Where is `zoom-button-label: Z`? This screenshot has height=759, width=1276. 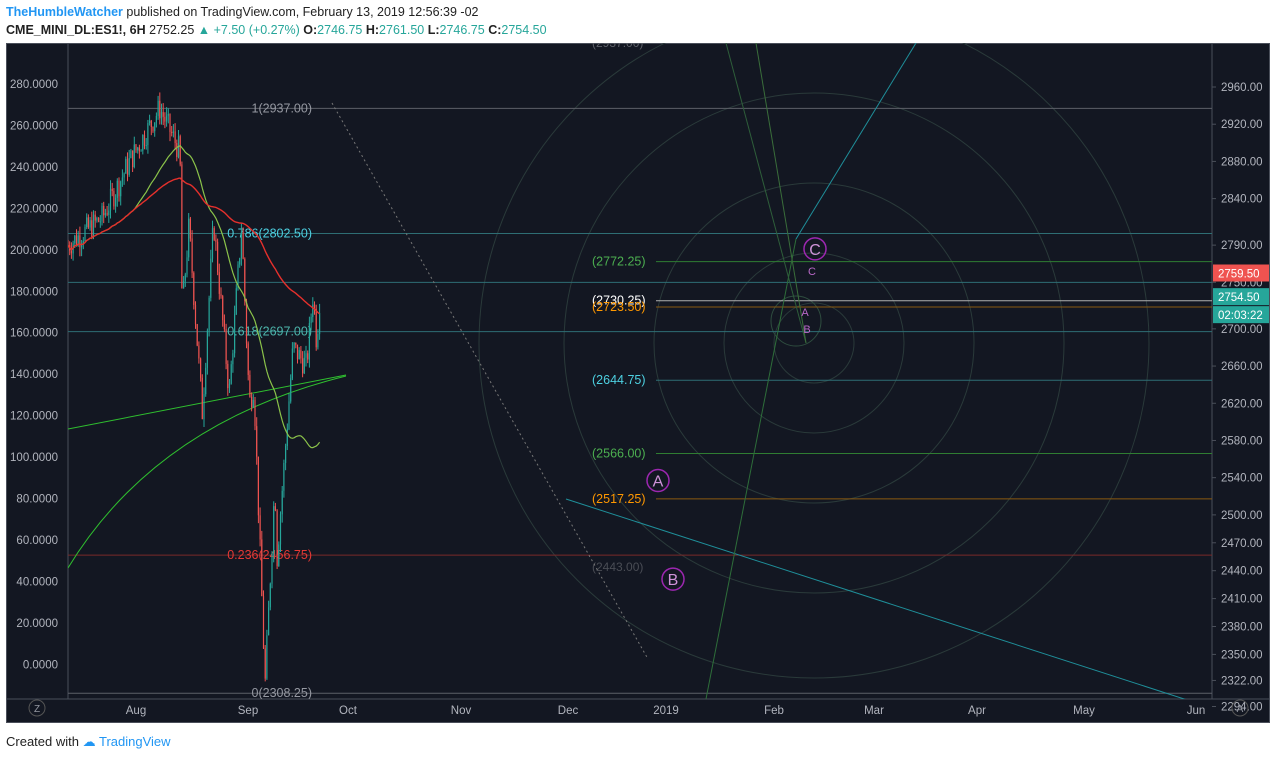 zoom-button-label: Z is located at coordinates (37, 709).